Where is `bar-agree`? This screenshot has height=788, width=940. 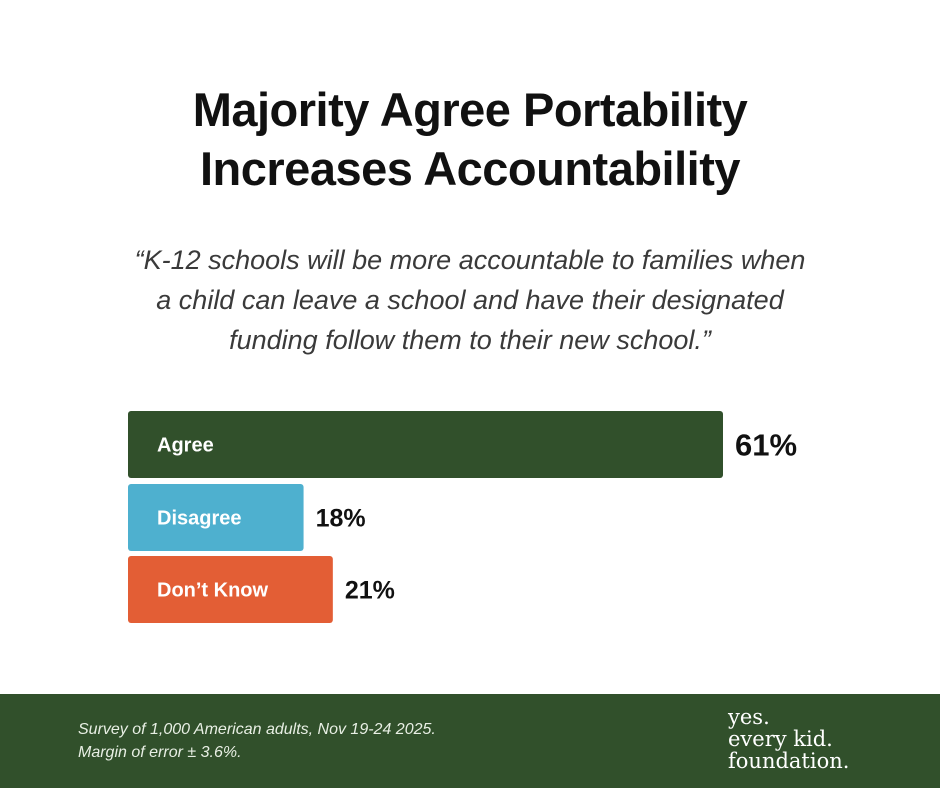
bar-agree is located at coordinates (425, 444).